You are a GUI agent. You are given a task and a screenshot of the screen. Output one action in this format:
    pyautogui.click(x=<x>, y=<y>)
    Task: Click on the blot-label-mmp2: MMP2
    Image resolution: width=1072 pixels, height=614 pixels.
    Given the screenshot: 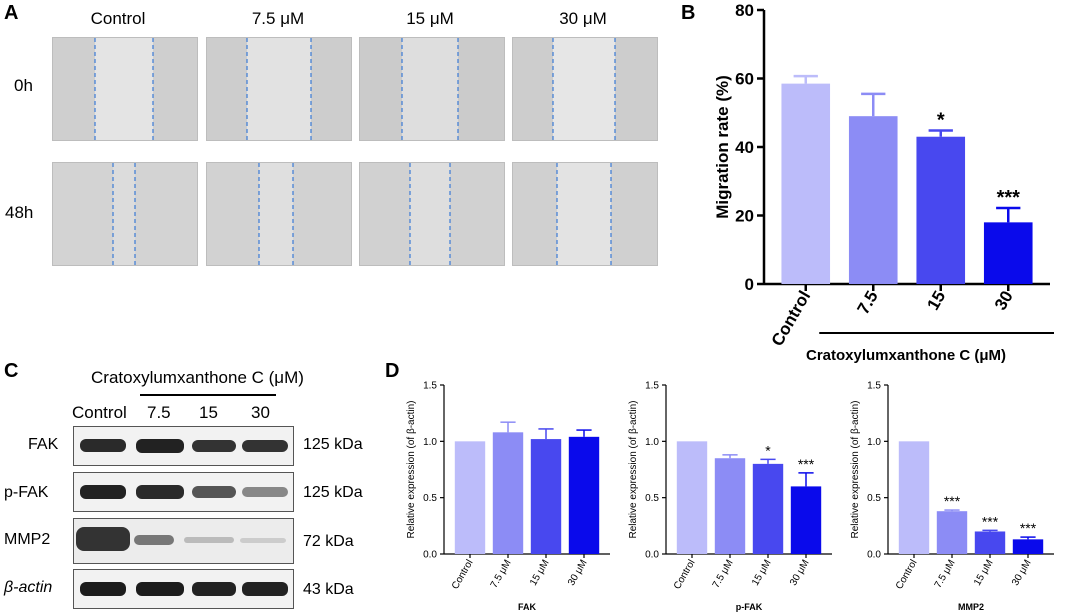 What is the action you would take?
    pyautogui.click(x=27, y=539)
    